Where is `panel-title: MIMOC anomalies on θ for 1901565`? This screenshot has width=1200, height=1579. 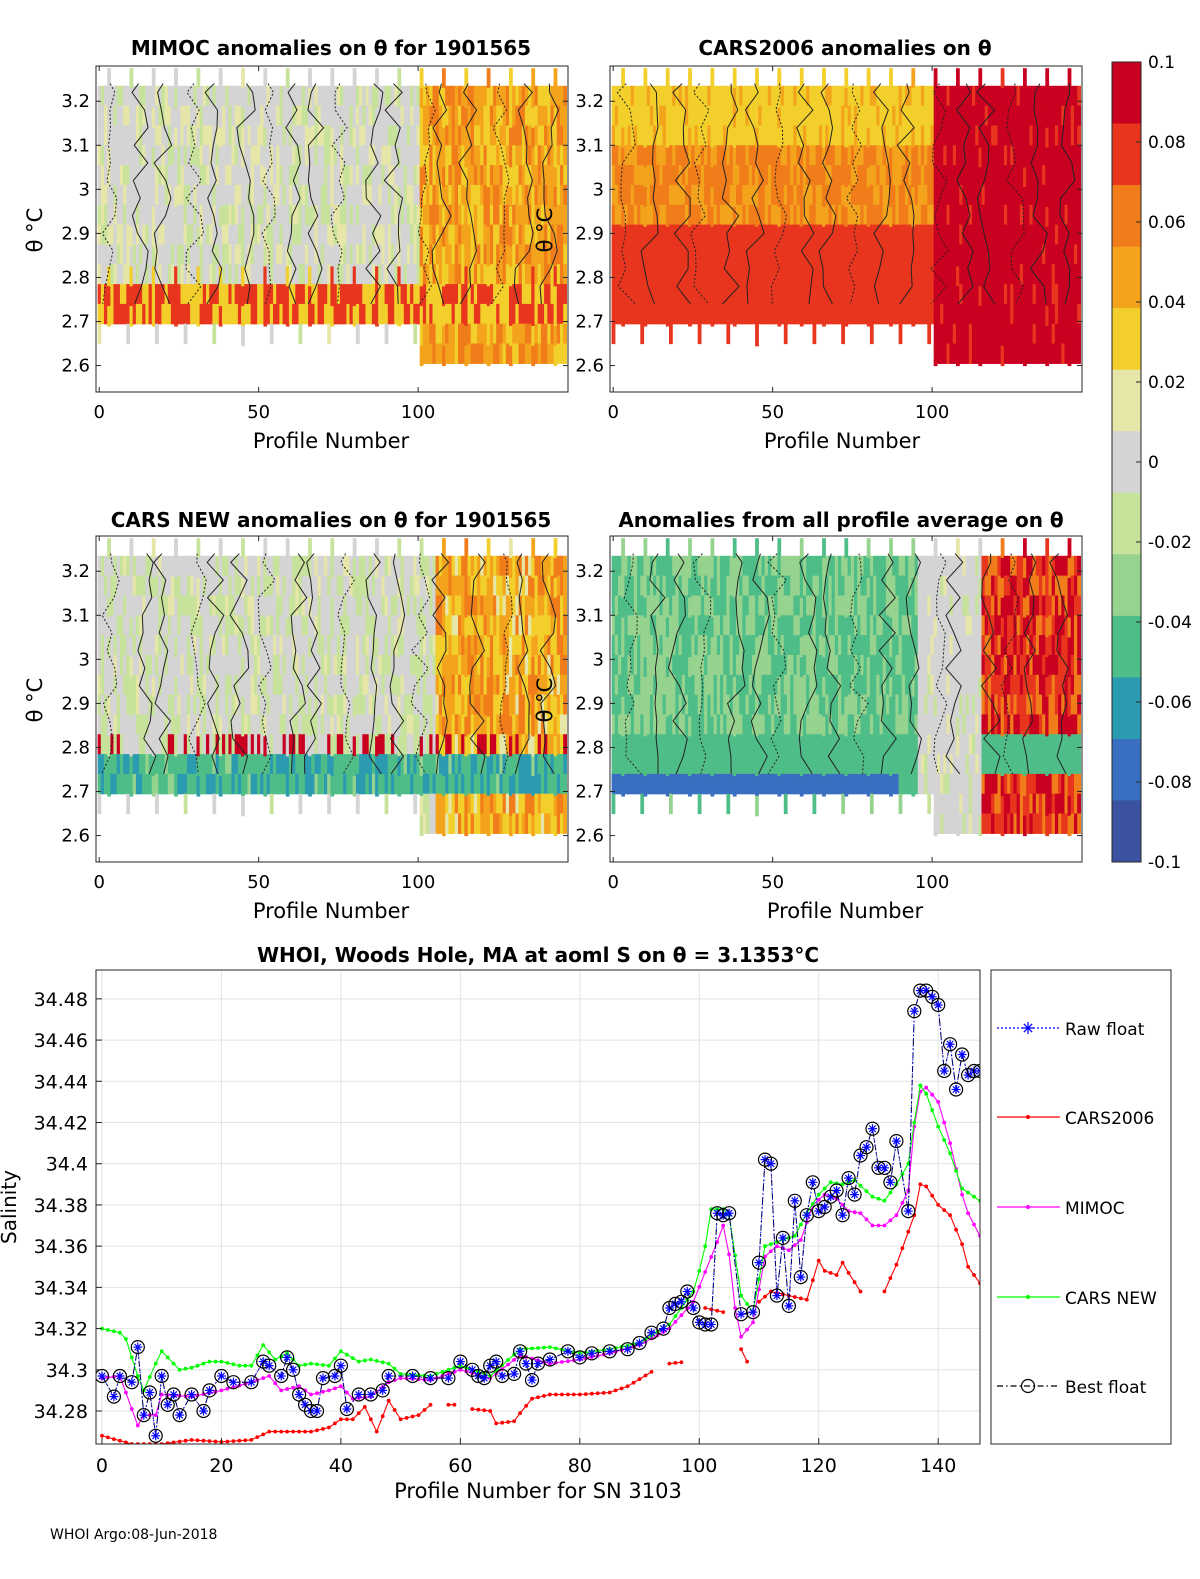 panel-title: MIMOC anomalies on θ for 1901565 is located at coordinates (331, 48).